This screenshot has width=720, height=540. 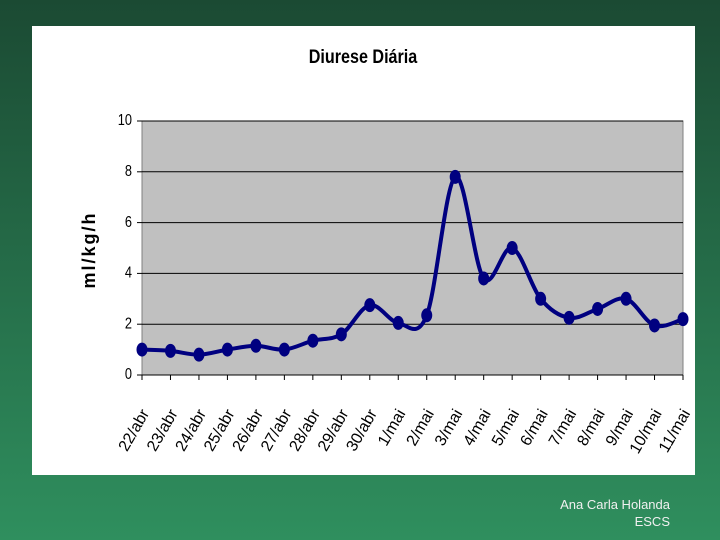 What do you see at coordinates (128, 223) in the screenshot?
I see `y-tick-label: 6` at bounding box center [128, 223].